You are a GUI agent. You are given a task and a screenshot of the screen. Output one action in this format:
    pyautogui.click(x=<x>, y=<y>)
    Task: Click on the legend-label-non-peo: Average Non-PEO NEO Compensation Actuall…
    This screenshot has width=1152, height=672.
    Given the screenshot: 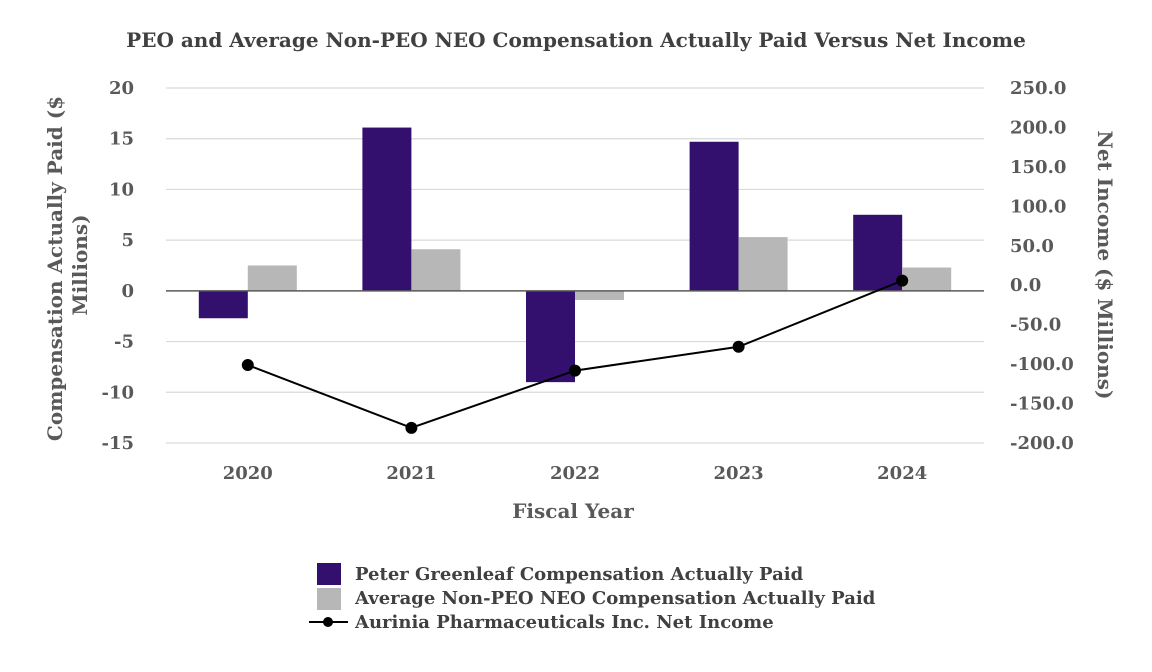 What is the action you would take?
    pyautogui.click(x=615, y=598)
    